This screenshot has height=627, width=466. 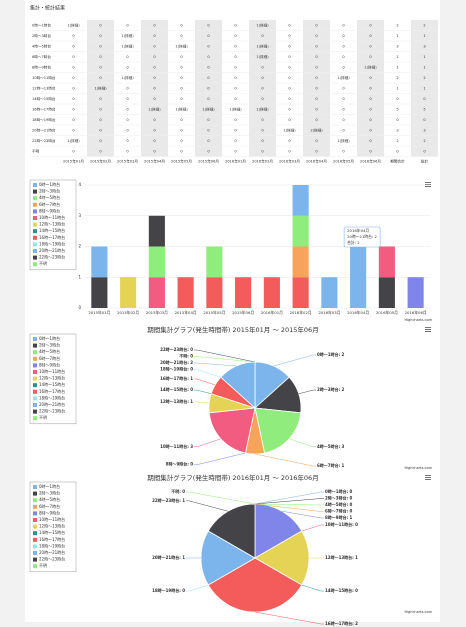 What do you see at coordinates (262, 161) in the screenshot?
I see `column-header: 2016年02月` at bounding box center [262, 161].